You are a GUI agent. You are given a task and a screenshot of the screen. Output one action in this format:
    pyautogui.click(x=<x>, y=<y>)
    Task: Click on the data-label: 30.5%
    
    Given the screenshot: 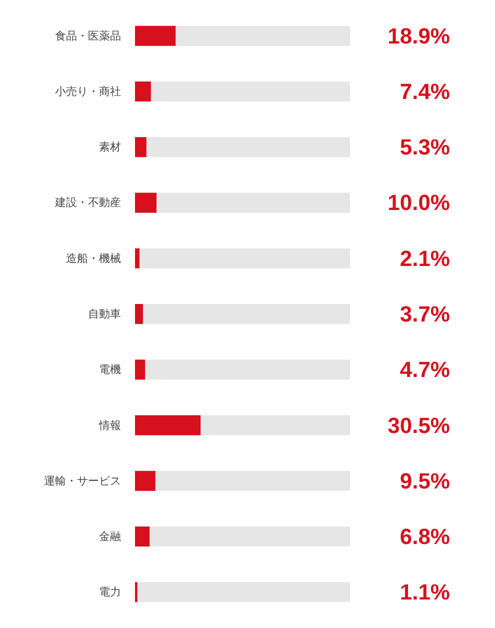 What is the action you would take?
    pyautogui.click(x=419, y=425)
    